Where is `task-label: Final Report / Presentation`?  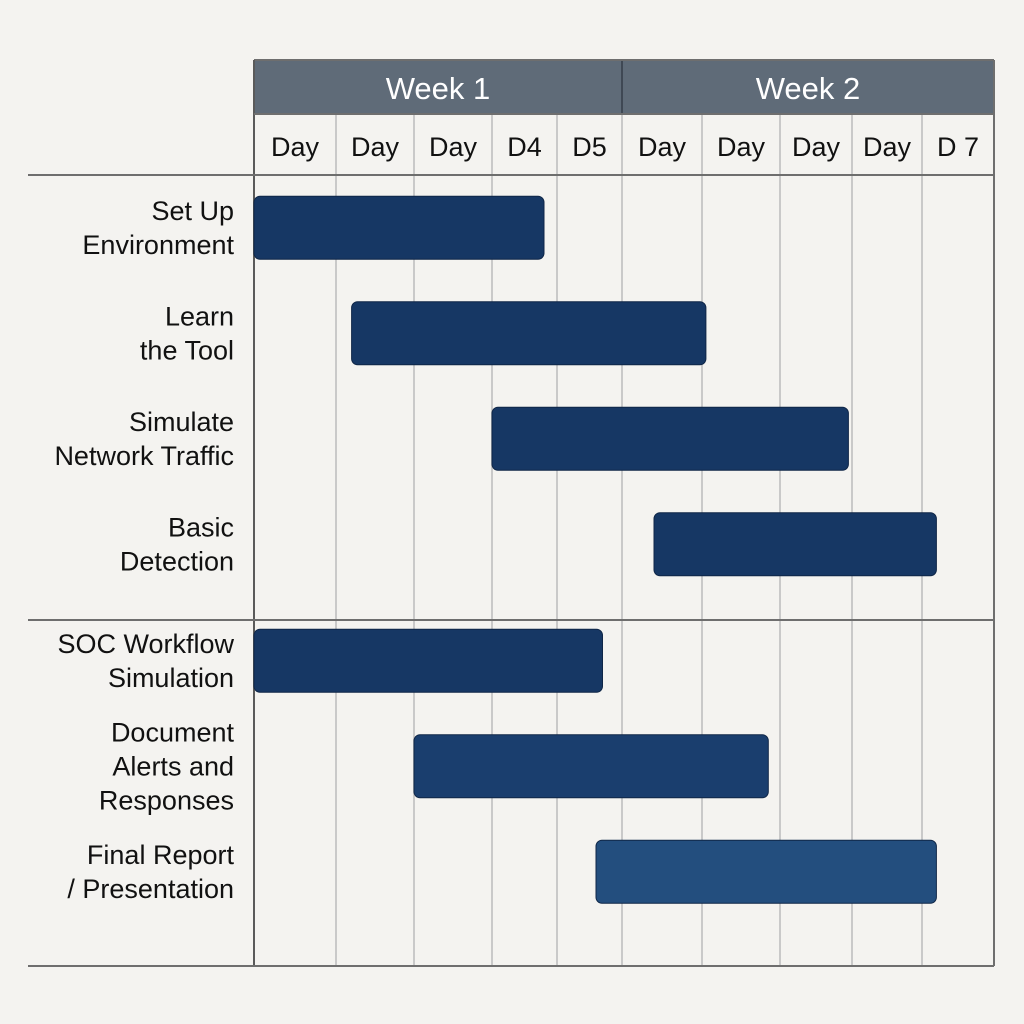 task-label: Final Report / Presentation is located at coordinates (150, 872).